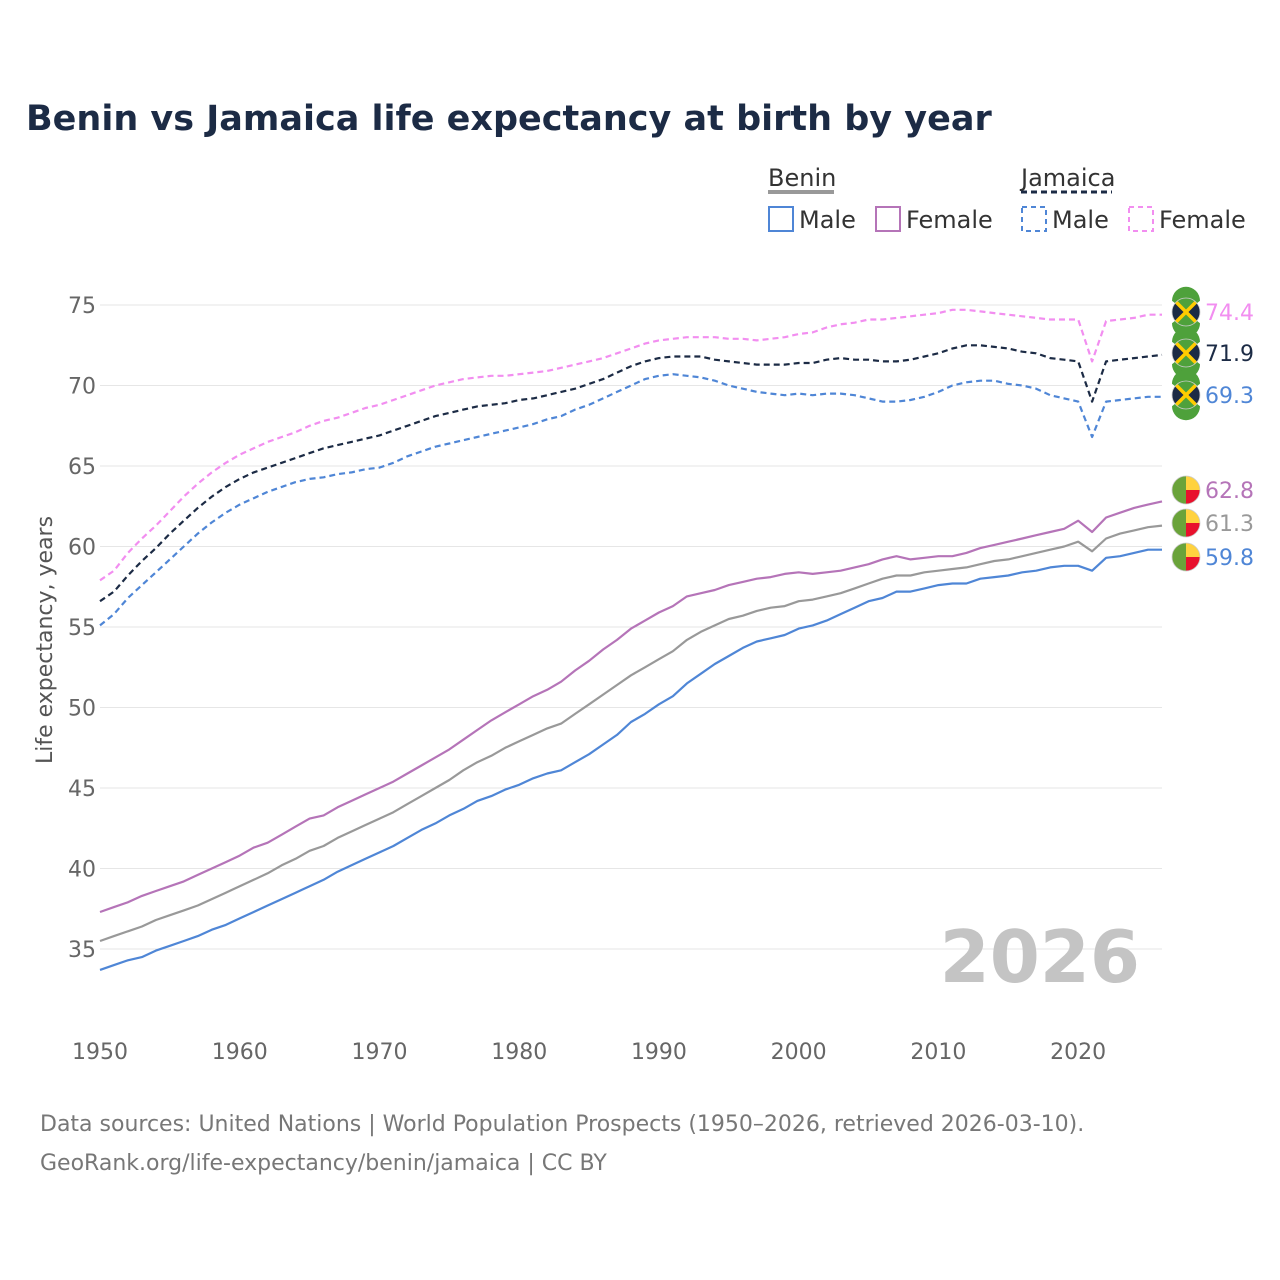 The image size is (1280, 1280). Describe the element at coordinates (82, 870) in the screenshot. I see `y-tick-label: 40` at that location.